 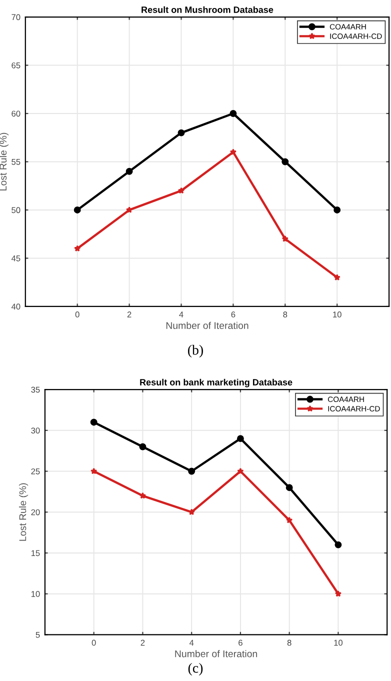 What do you see at coordinates (16, 210) in the screenshot?
I see `y-tick-label: 50` at bounding box center [16, 210].